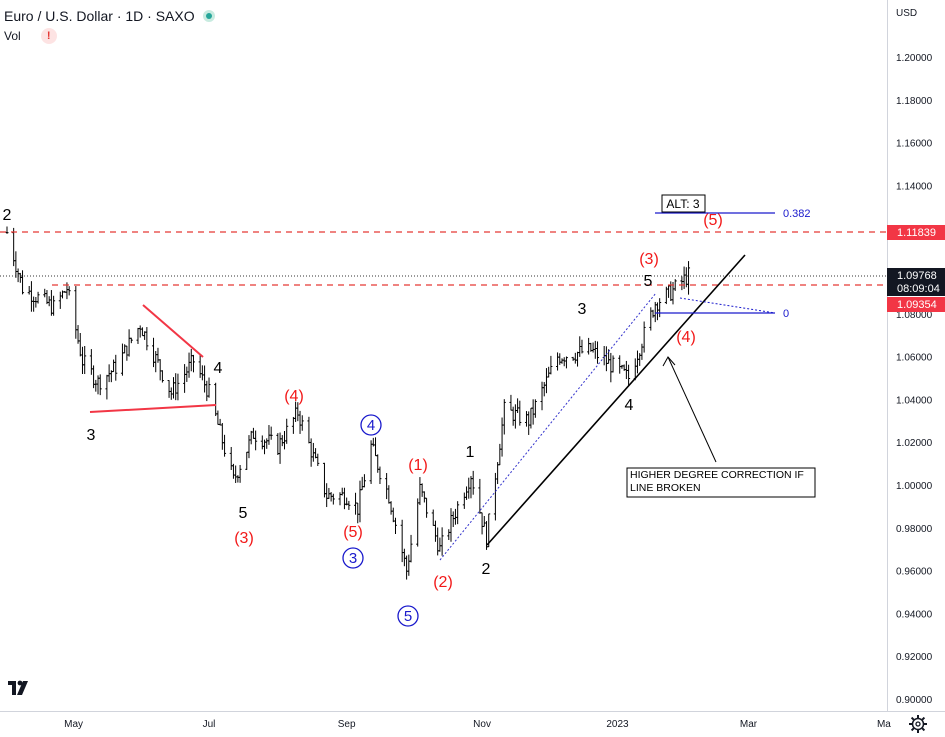  Describe the element at coordinates (12, 36) in the screenshot. I see `volume-label: Vol` at that location.